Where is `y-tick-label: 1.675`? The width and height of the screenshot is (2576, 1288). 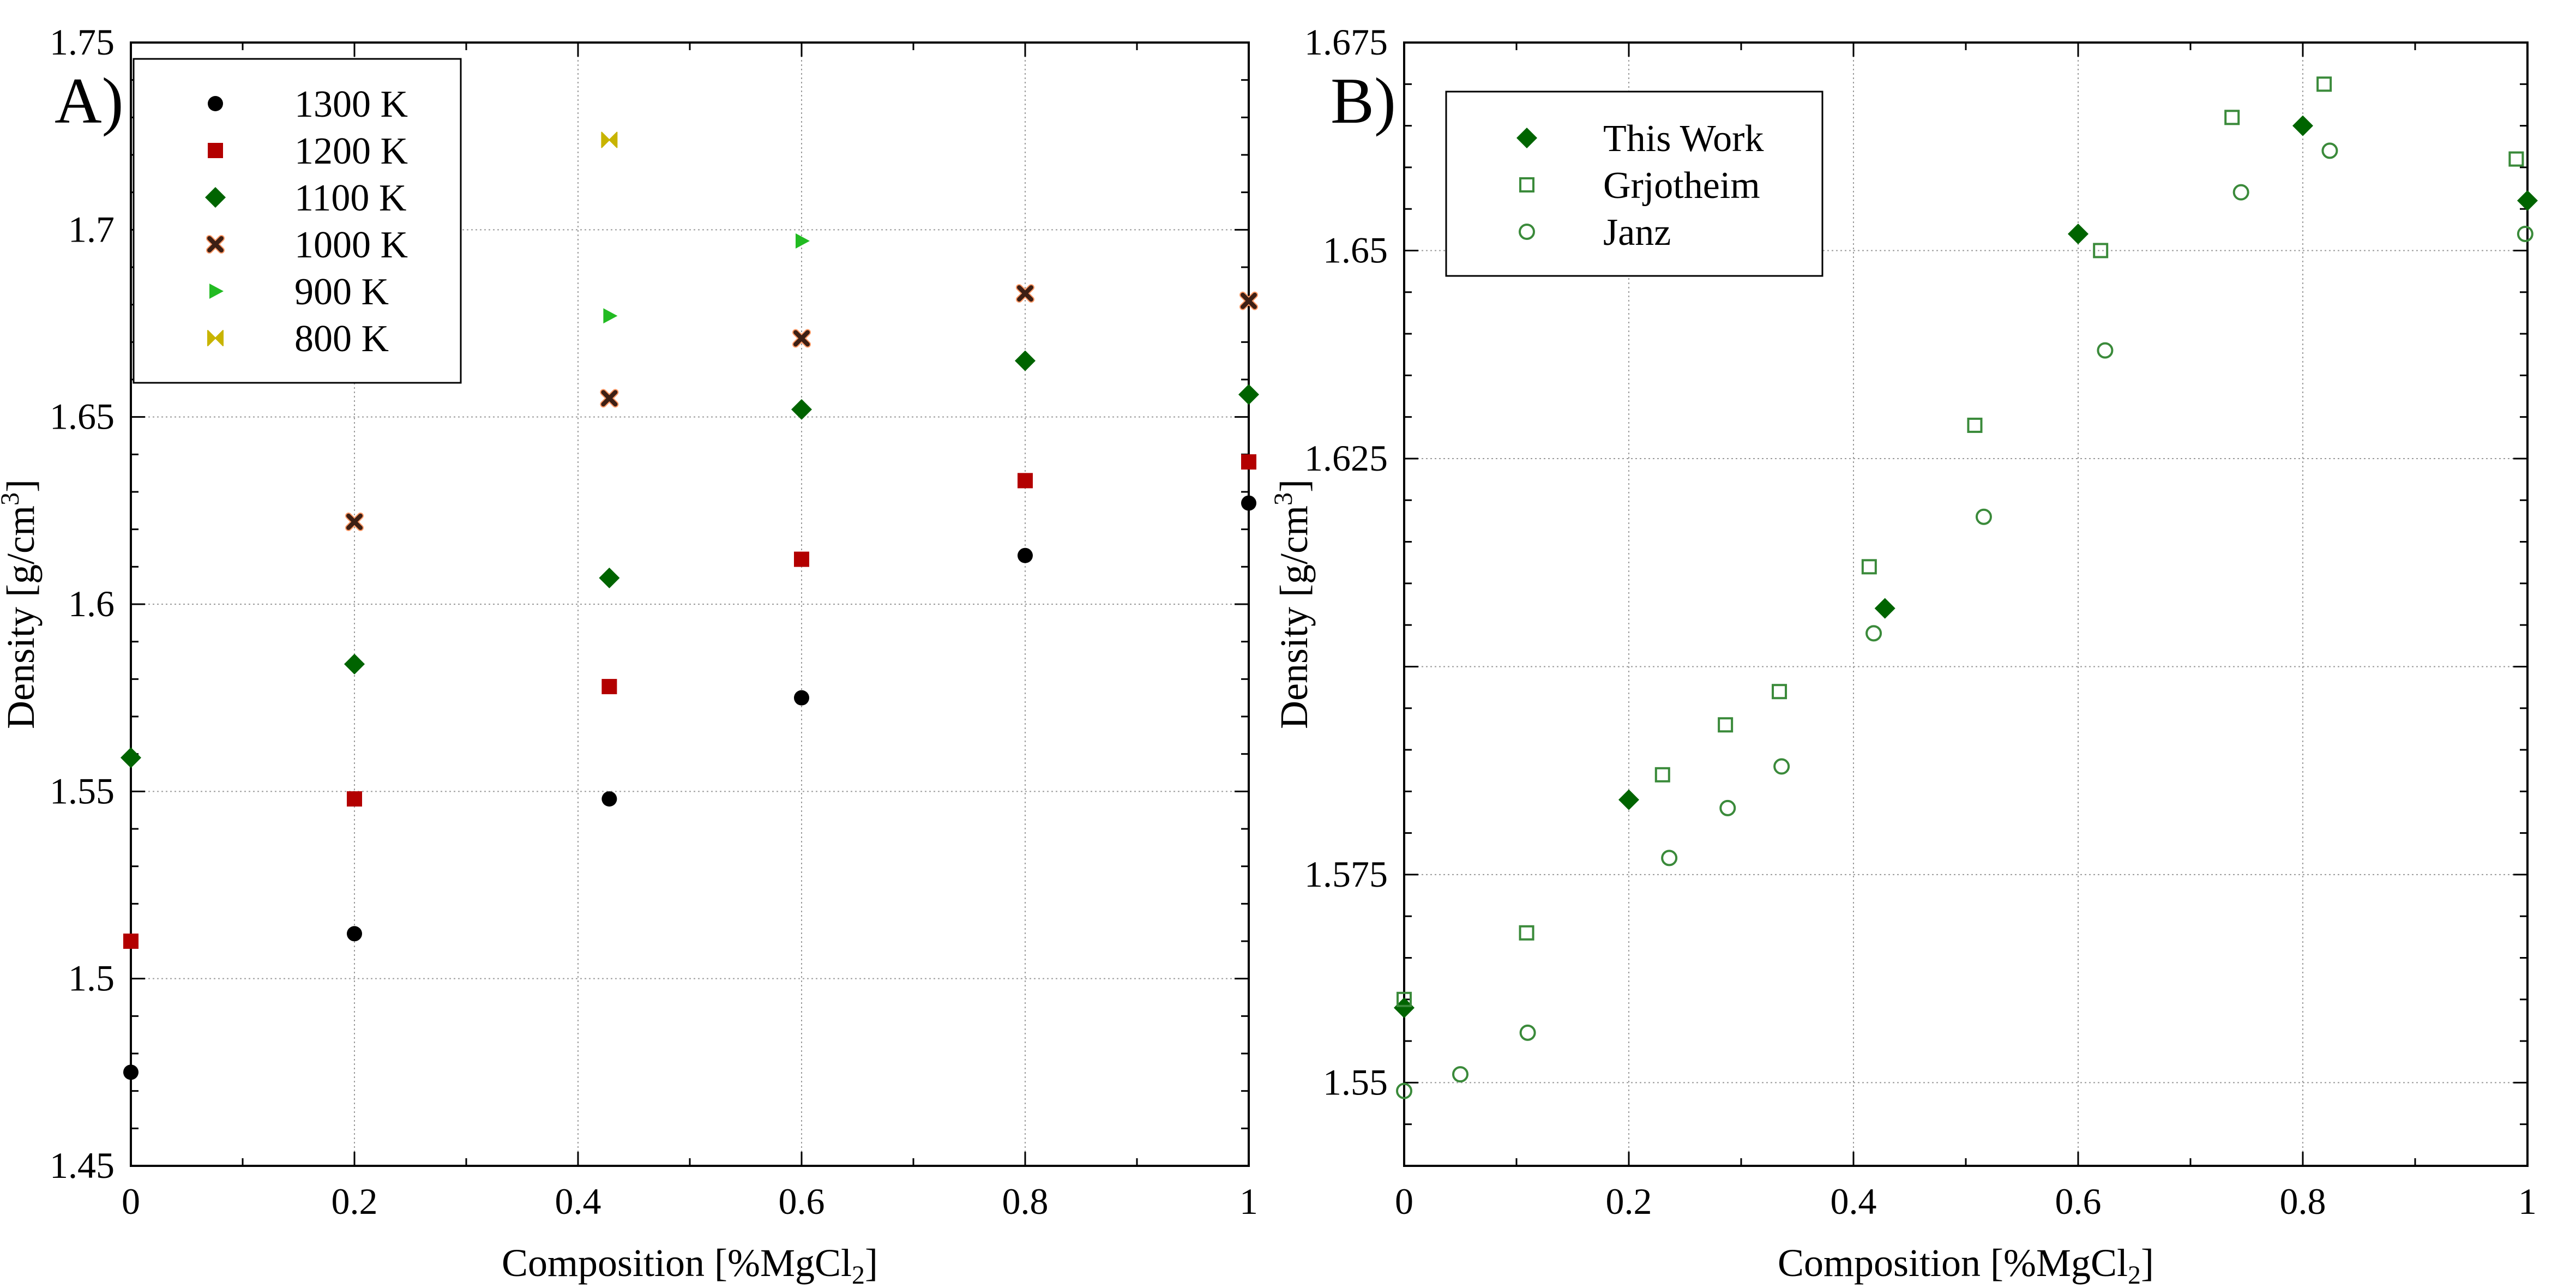
y-tick-label: 1.675 is located at coordinates (1346, 42).